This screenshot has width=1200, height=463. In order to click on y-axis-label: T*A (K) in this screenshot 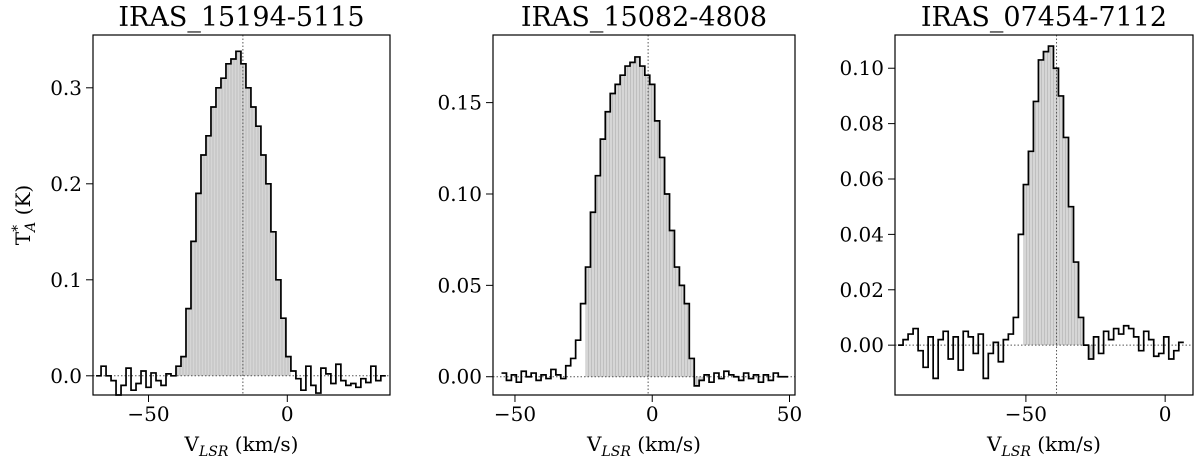, I will do `click(24, 215)`.